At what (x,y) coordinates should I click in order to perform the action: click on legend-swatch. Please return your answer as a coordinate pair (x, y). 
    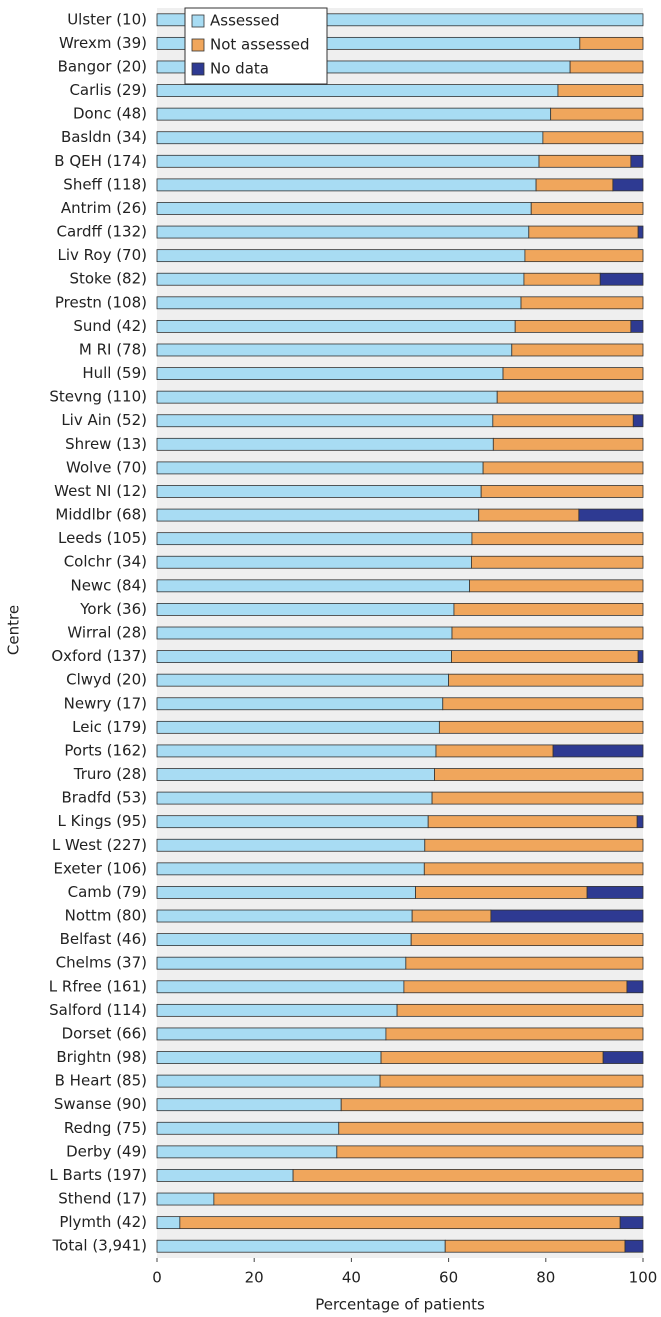
    Looking at the image, I should click on (198, 45).